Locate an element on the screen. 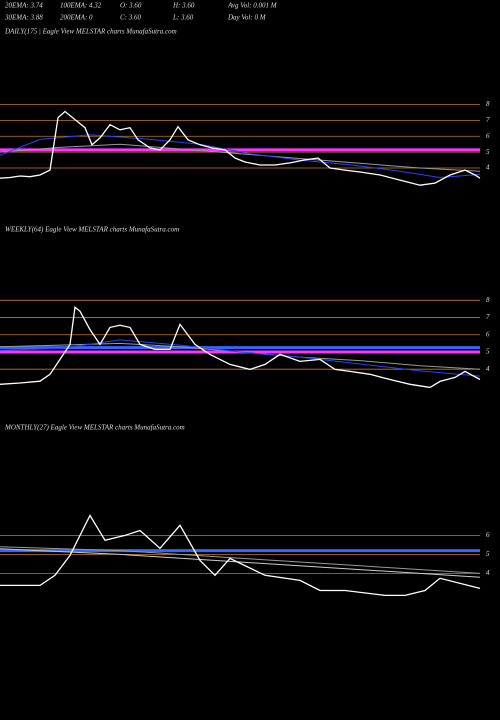 This screenshot has height=720, width=500. header-stat: 100EMA: 4.32 is located at coordinates (81, 6).